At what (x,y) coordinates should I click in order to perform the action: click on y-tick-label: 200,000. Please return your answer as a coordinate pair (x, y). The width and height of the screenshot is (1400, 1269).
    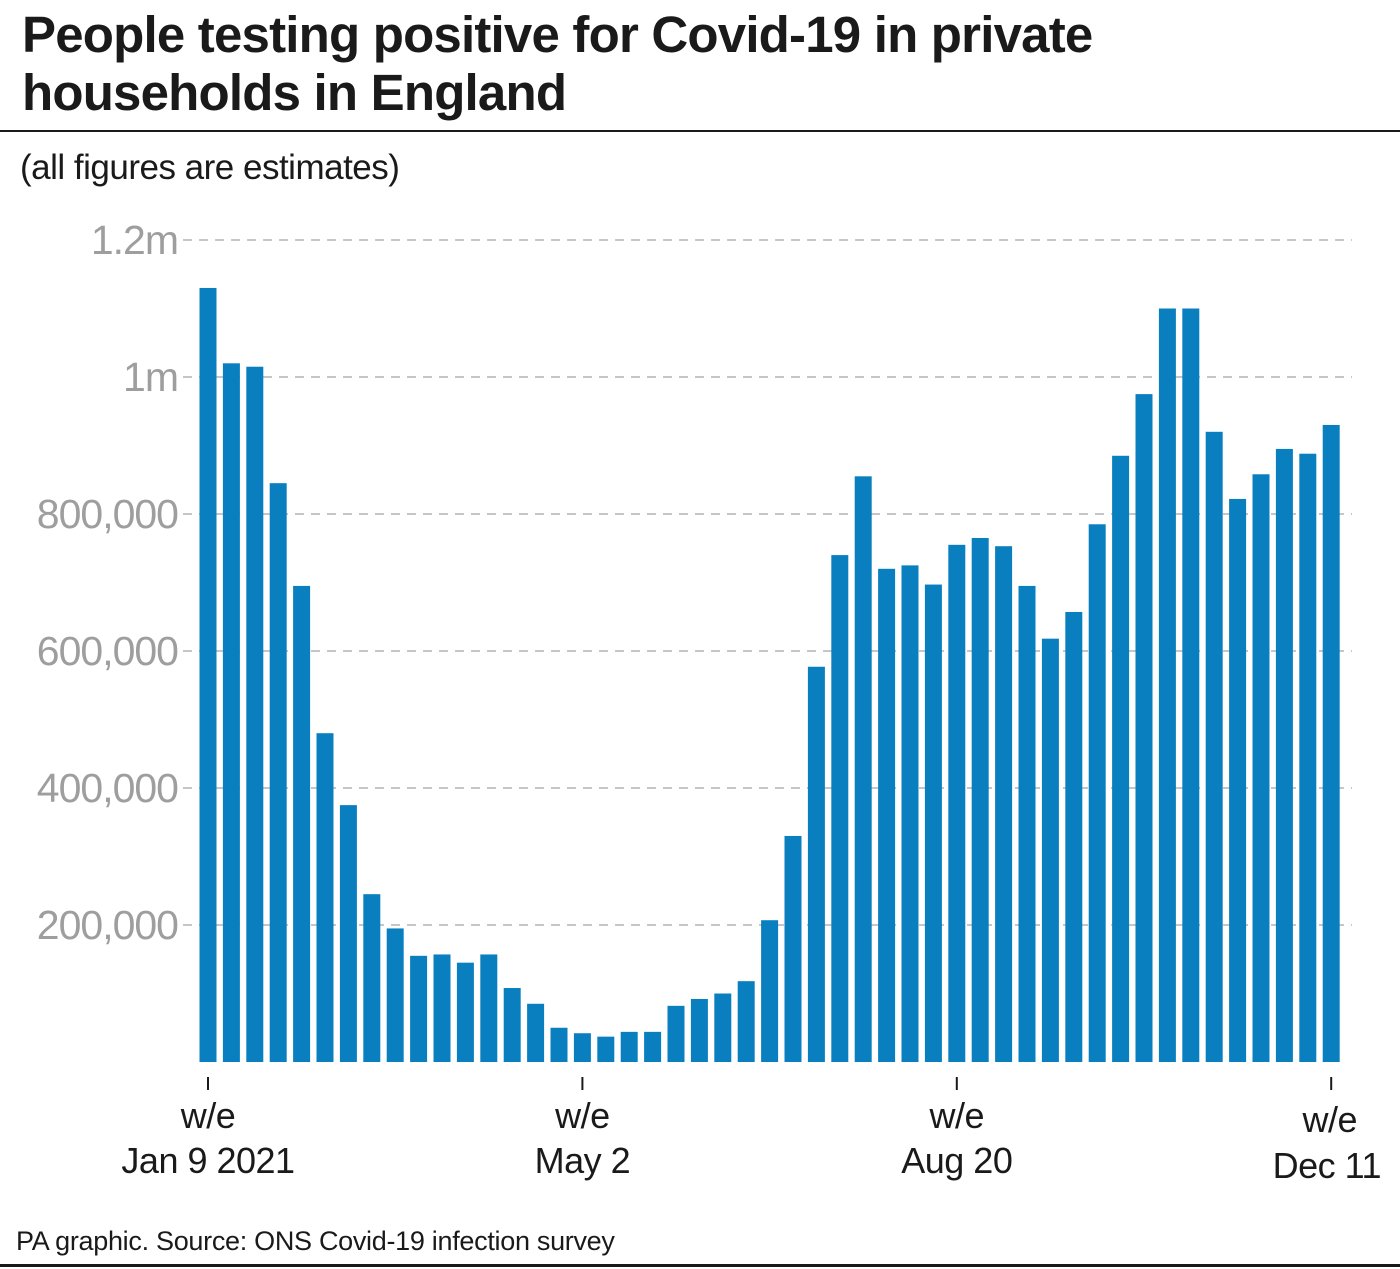
    Looking at the image, I should click on (107, 925).